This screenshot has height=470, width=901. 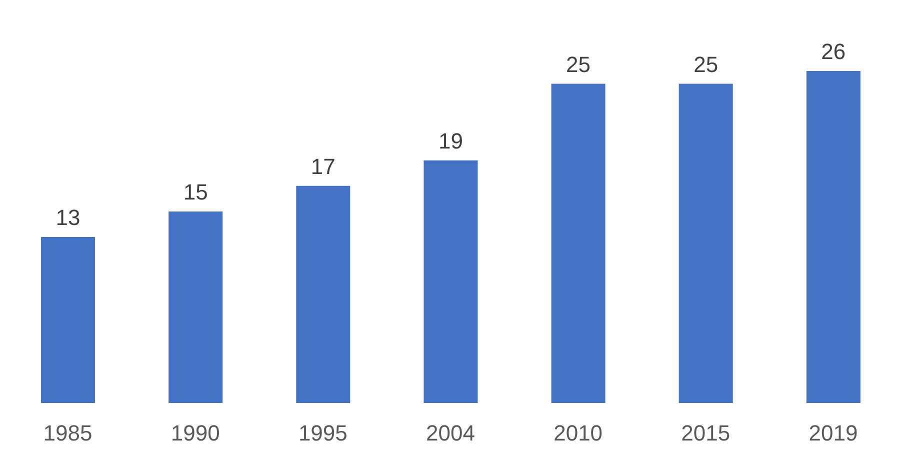 What do you see at coordinates (578, 433) in the screenshot?
I see `x-tick-label: 2010` at bounding box center [578, 433].